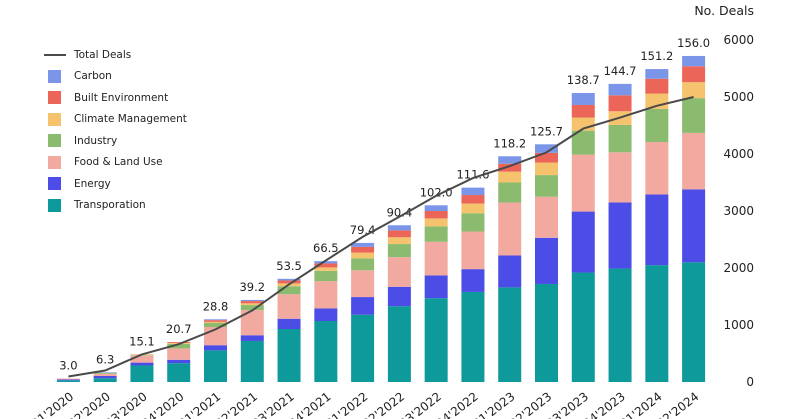 The width and height of the screenshot is (800, 419). What do you see at coordinates (656, 56) in the screenshot?
I see `bar-total-label: 151.2` at bounding box center [656, 56].